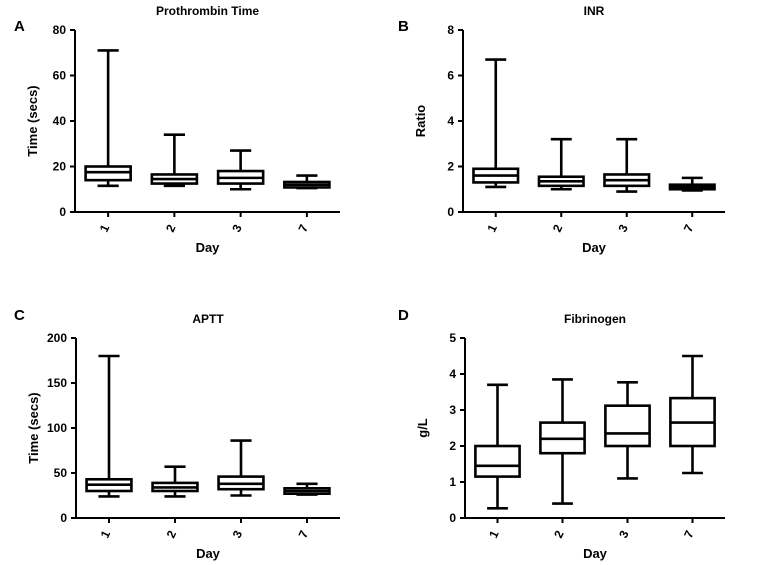 This screenshot has height=565, width=765. I want to click on y-tick-label: 150, so click(57, 383).